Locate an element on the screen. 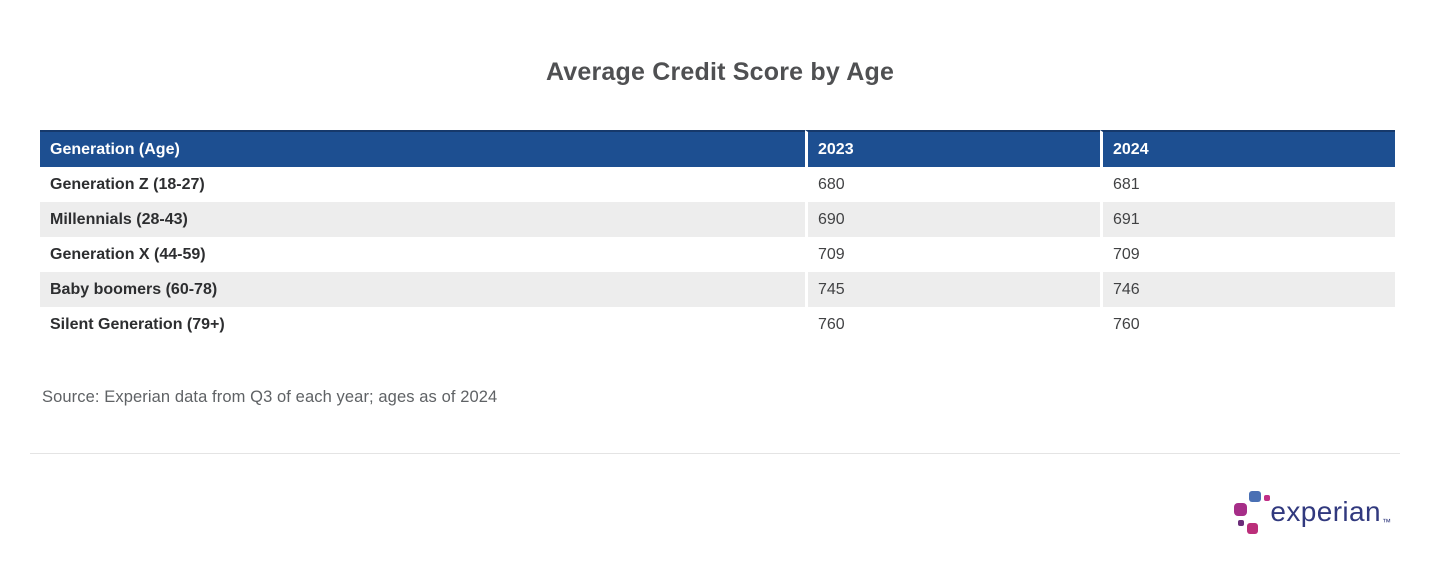 The image size is (1440, 571). trademark-symbol: ™ is located at coordinates (1386, 522).